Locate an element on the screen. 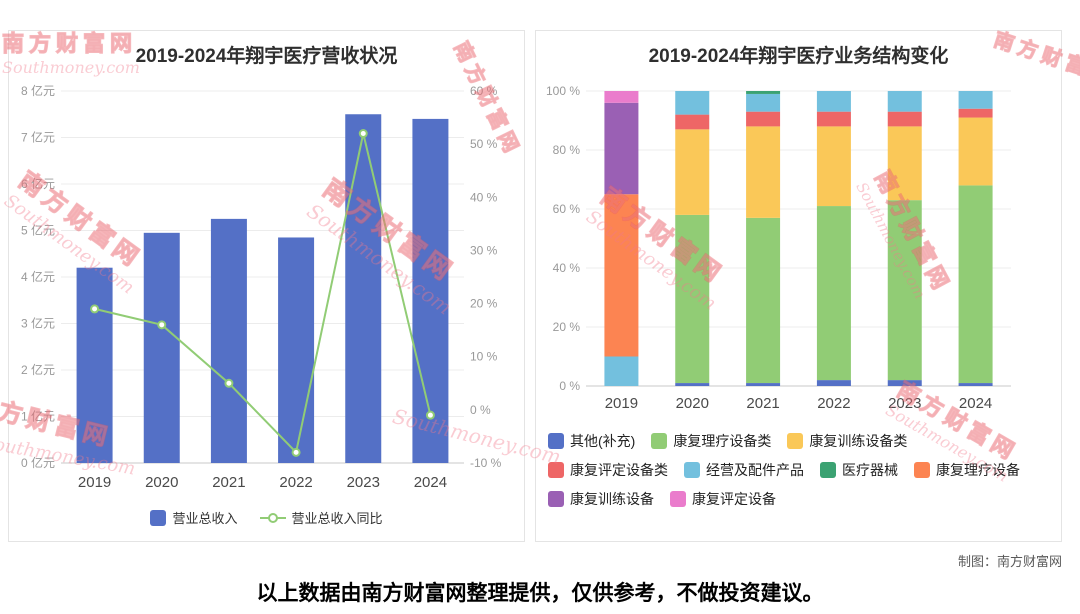 This screenshot has width=1080, height=614. legend-item-7: 康复训练设备 is located at coordinates (601, 499).